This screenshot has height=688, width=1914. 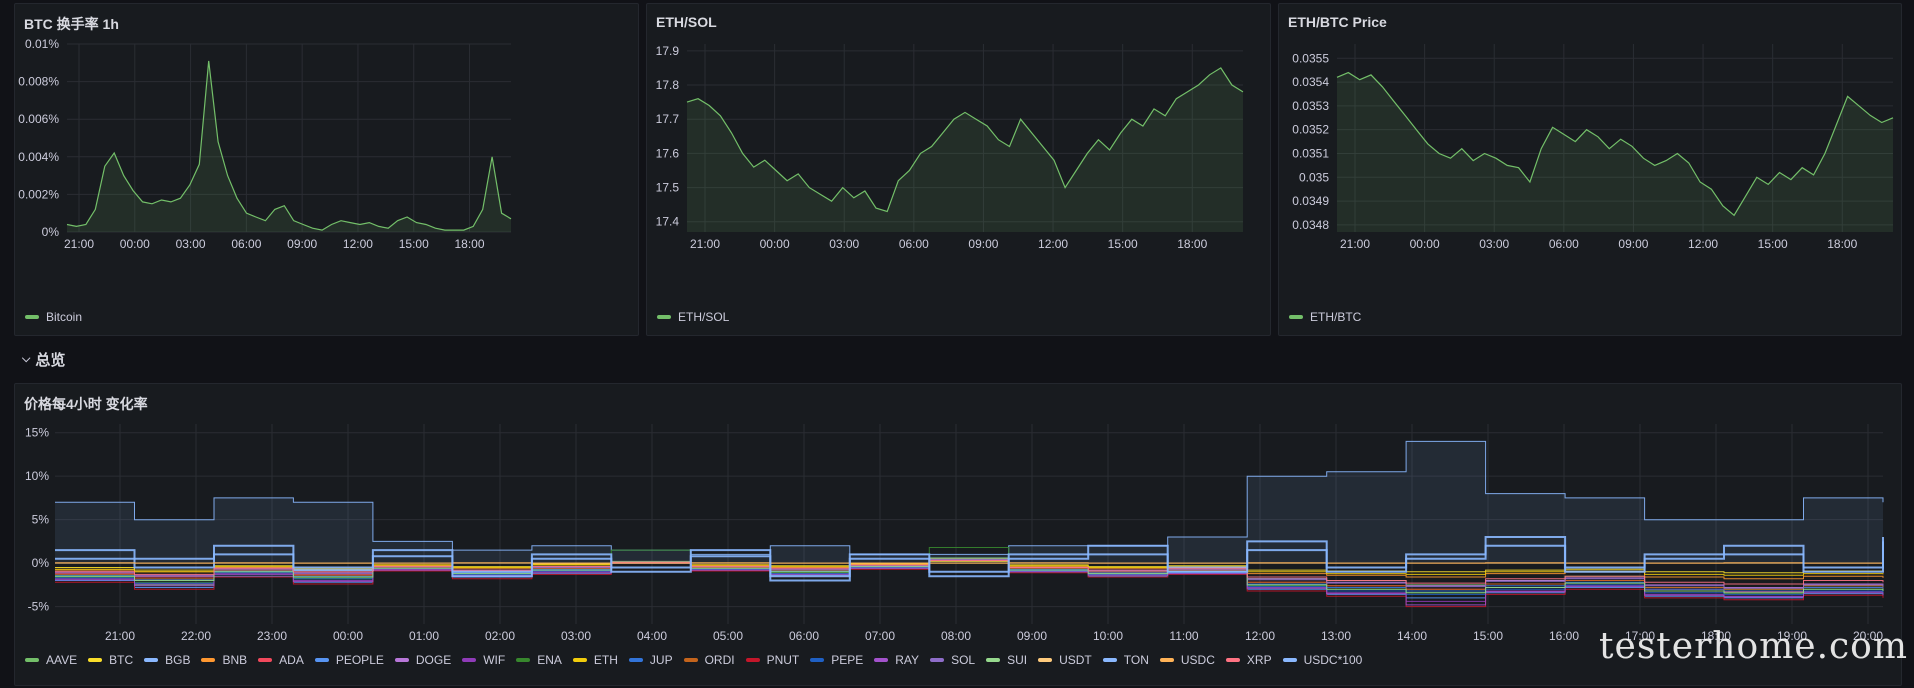 What do you see at coordinates (704, 317) in the screenshot?
I see `legend-label: ETH/SOL` at bounding box center [704, 317].